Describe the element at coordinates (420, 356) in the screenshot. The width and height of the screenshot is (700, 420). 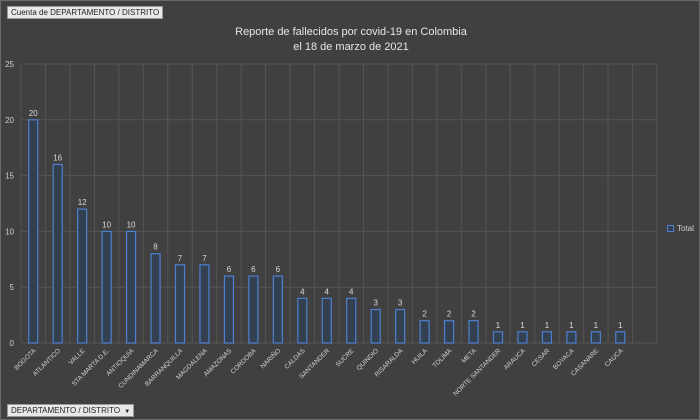
I see `x-tick-label: HUILA` at that location.